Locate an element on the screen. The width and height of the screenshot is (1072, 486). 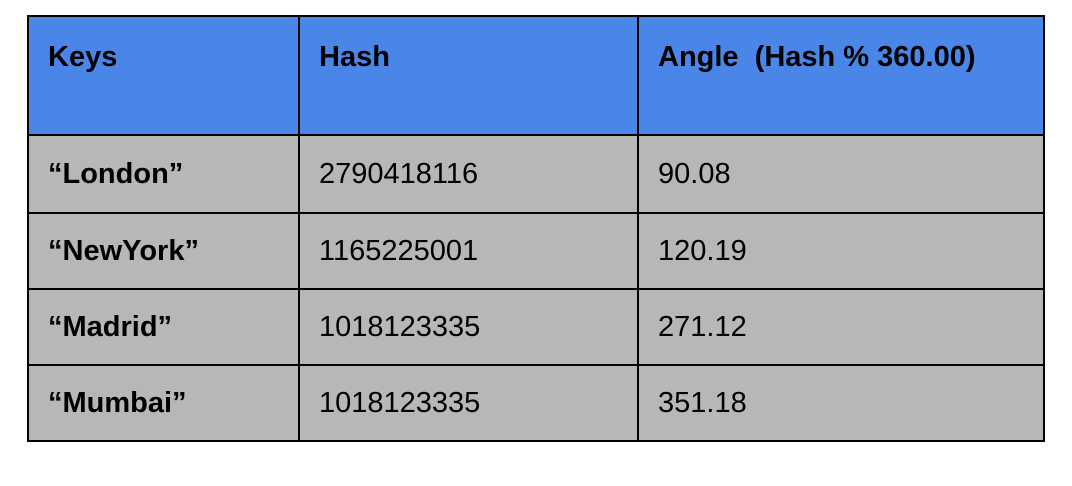
hash-cell: 2790418116 is located at coordinates (468, 174).